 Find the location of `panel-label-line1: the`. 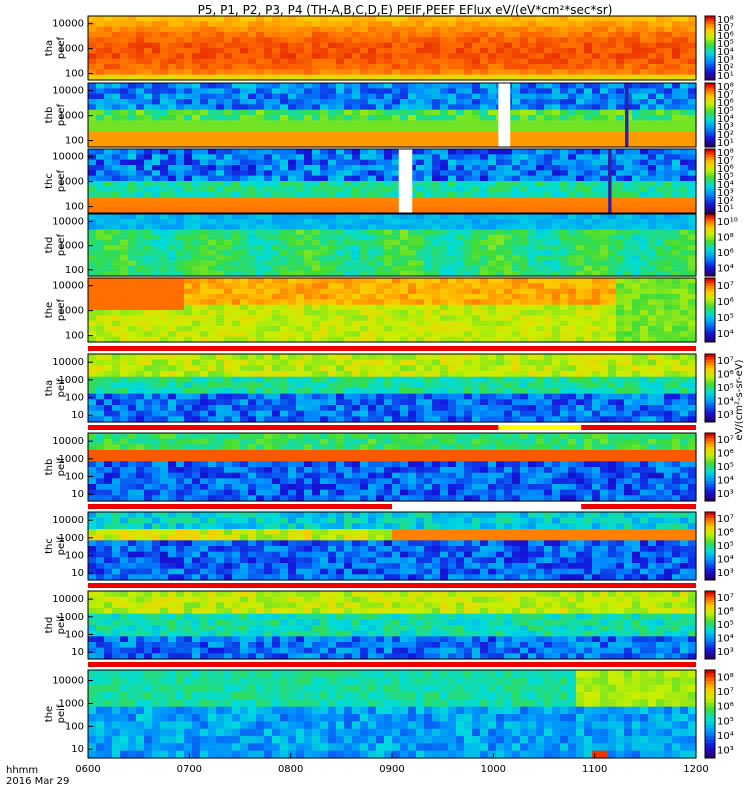

panel-label-line1: the is located at coordinates (49, 310).